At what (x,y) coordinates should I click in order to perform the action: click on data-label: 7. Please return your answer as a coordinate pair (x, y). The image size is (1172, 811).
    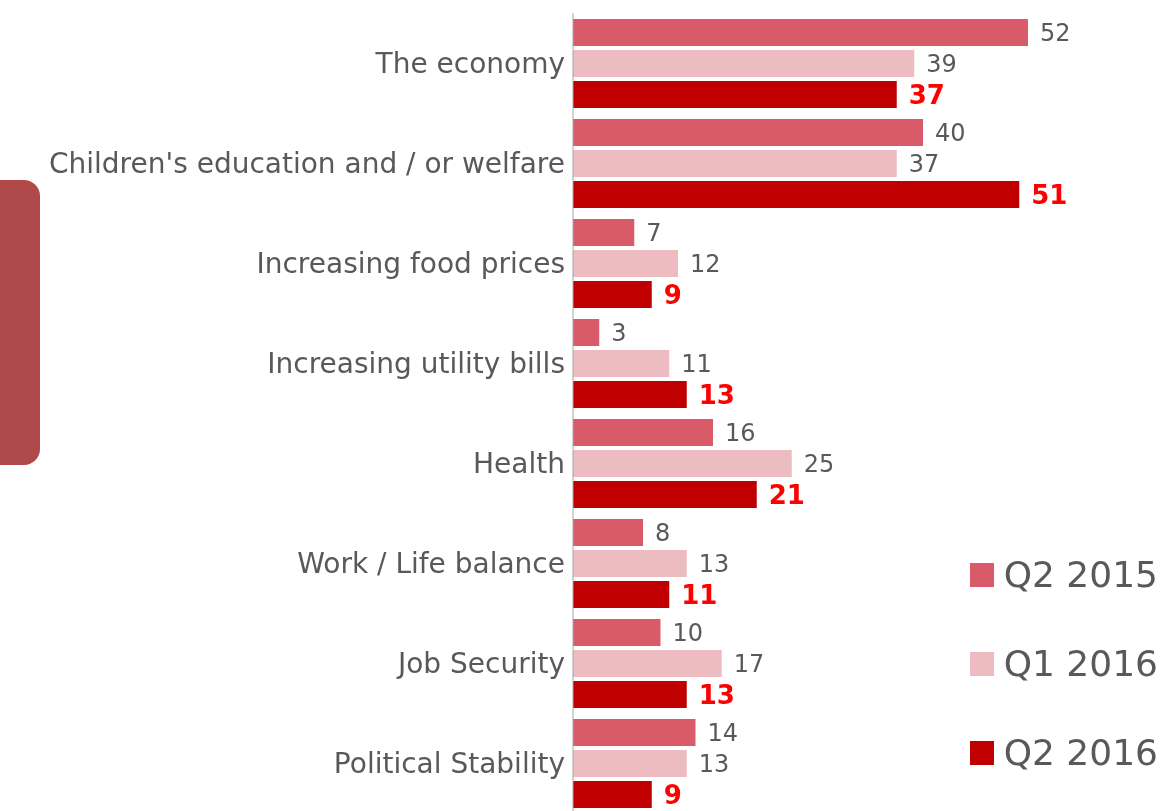
    Looking at the image, I should click on (654, 233).